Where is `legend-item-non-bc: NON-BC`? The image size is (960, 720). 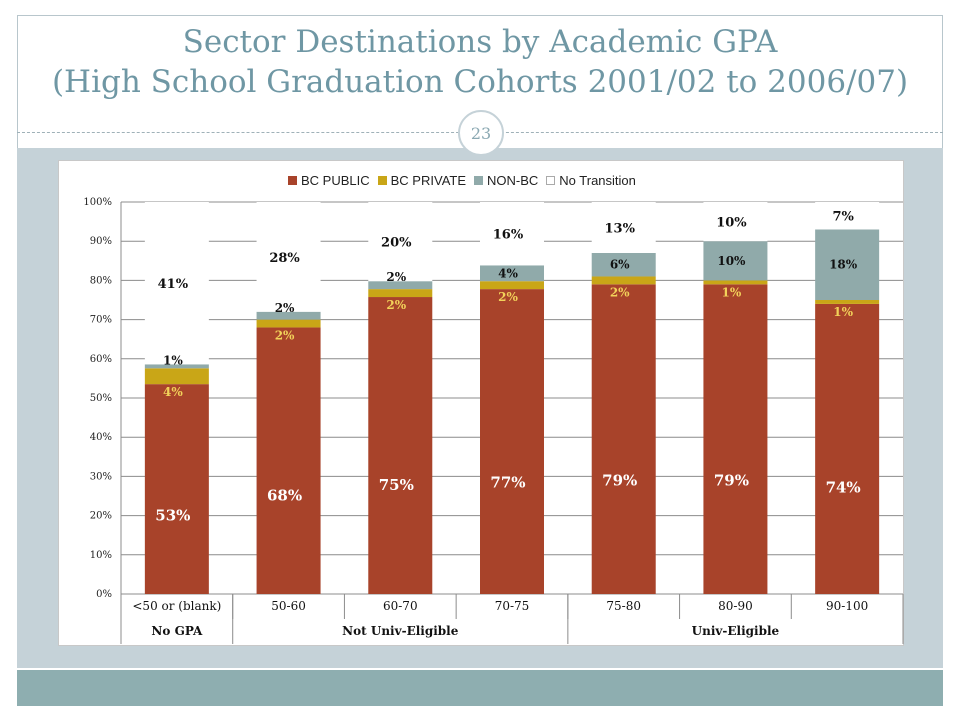
legend-item-non-bc: NON-BC is located at coordinates (506, 180).